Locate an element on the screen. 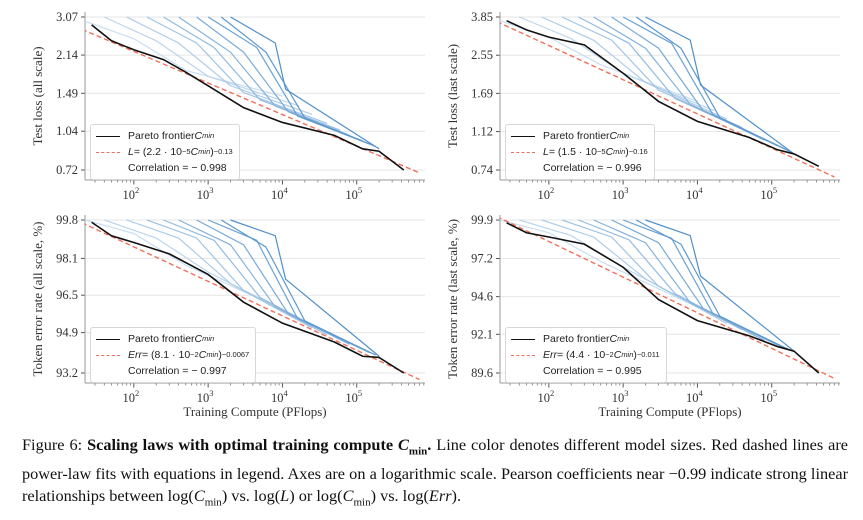 The height and width of the screenshot is (520, 863). y-axis-label: Test loss (last scale) is located at coordinates (452, 96).